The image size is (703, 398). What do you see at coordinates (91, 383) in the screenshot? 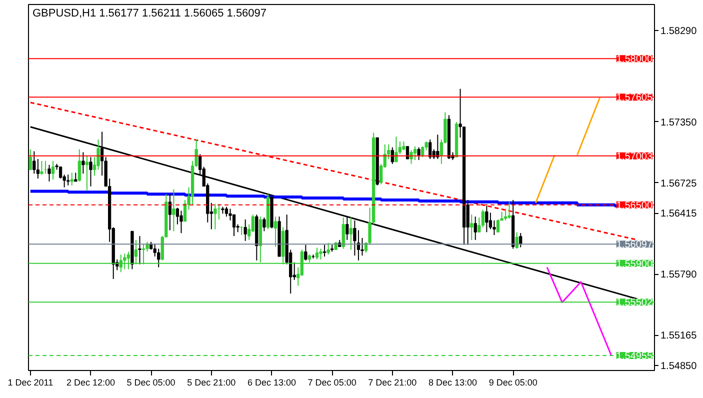
I see `x-tick-label: 2 Dec 12:00` at bounding box center [91, 383].